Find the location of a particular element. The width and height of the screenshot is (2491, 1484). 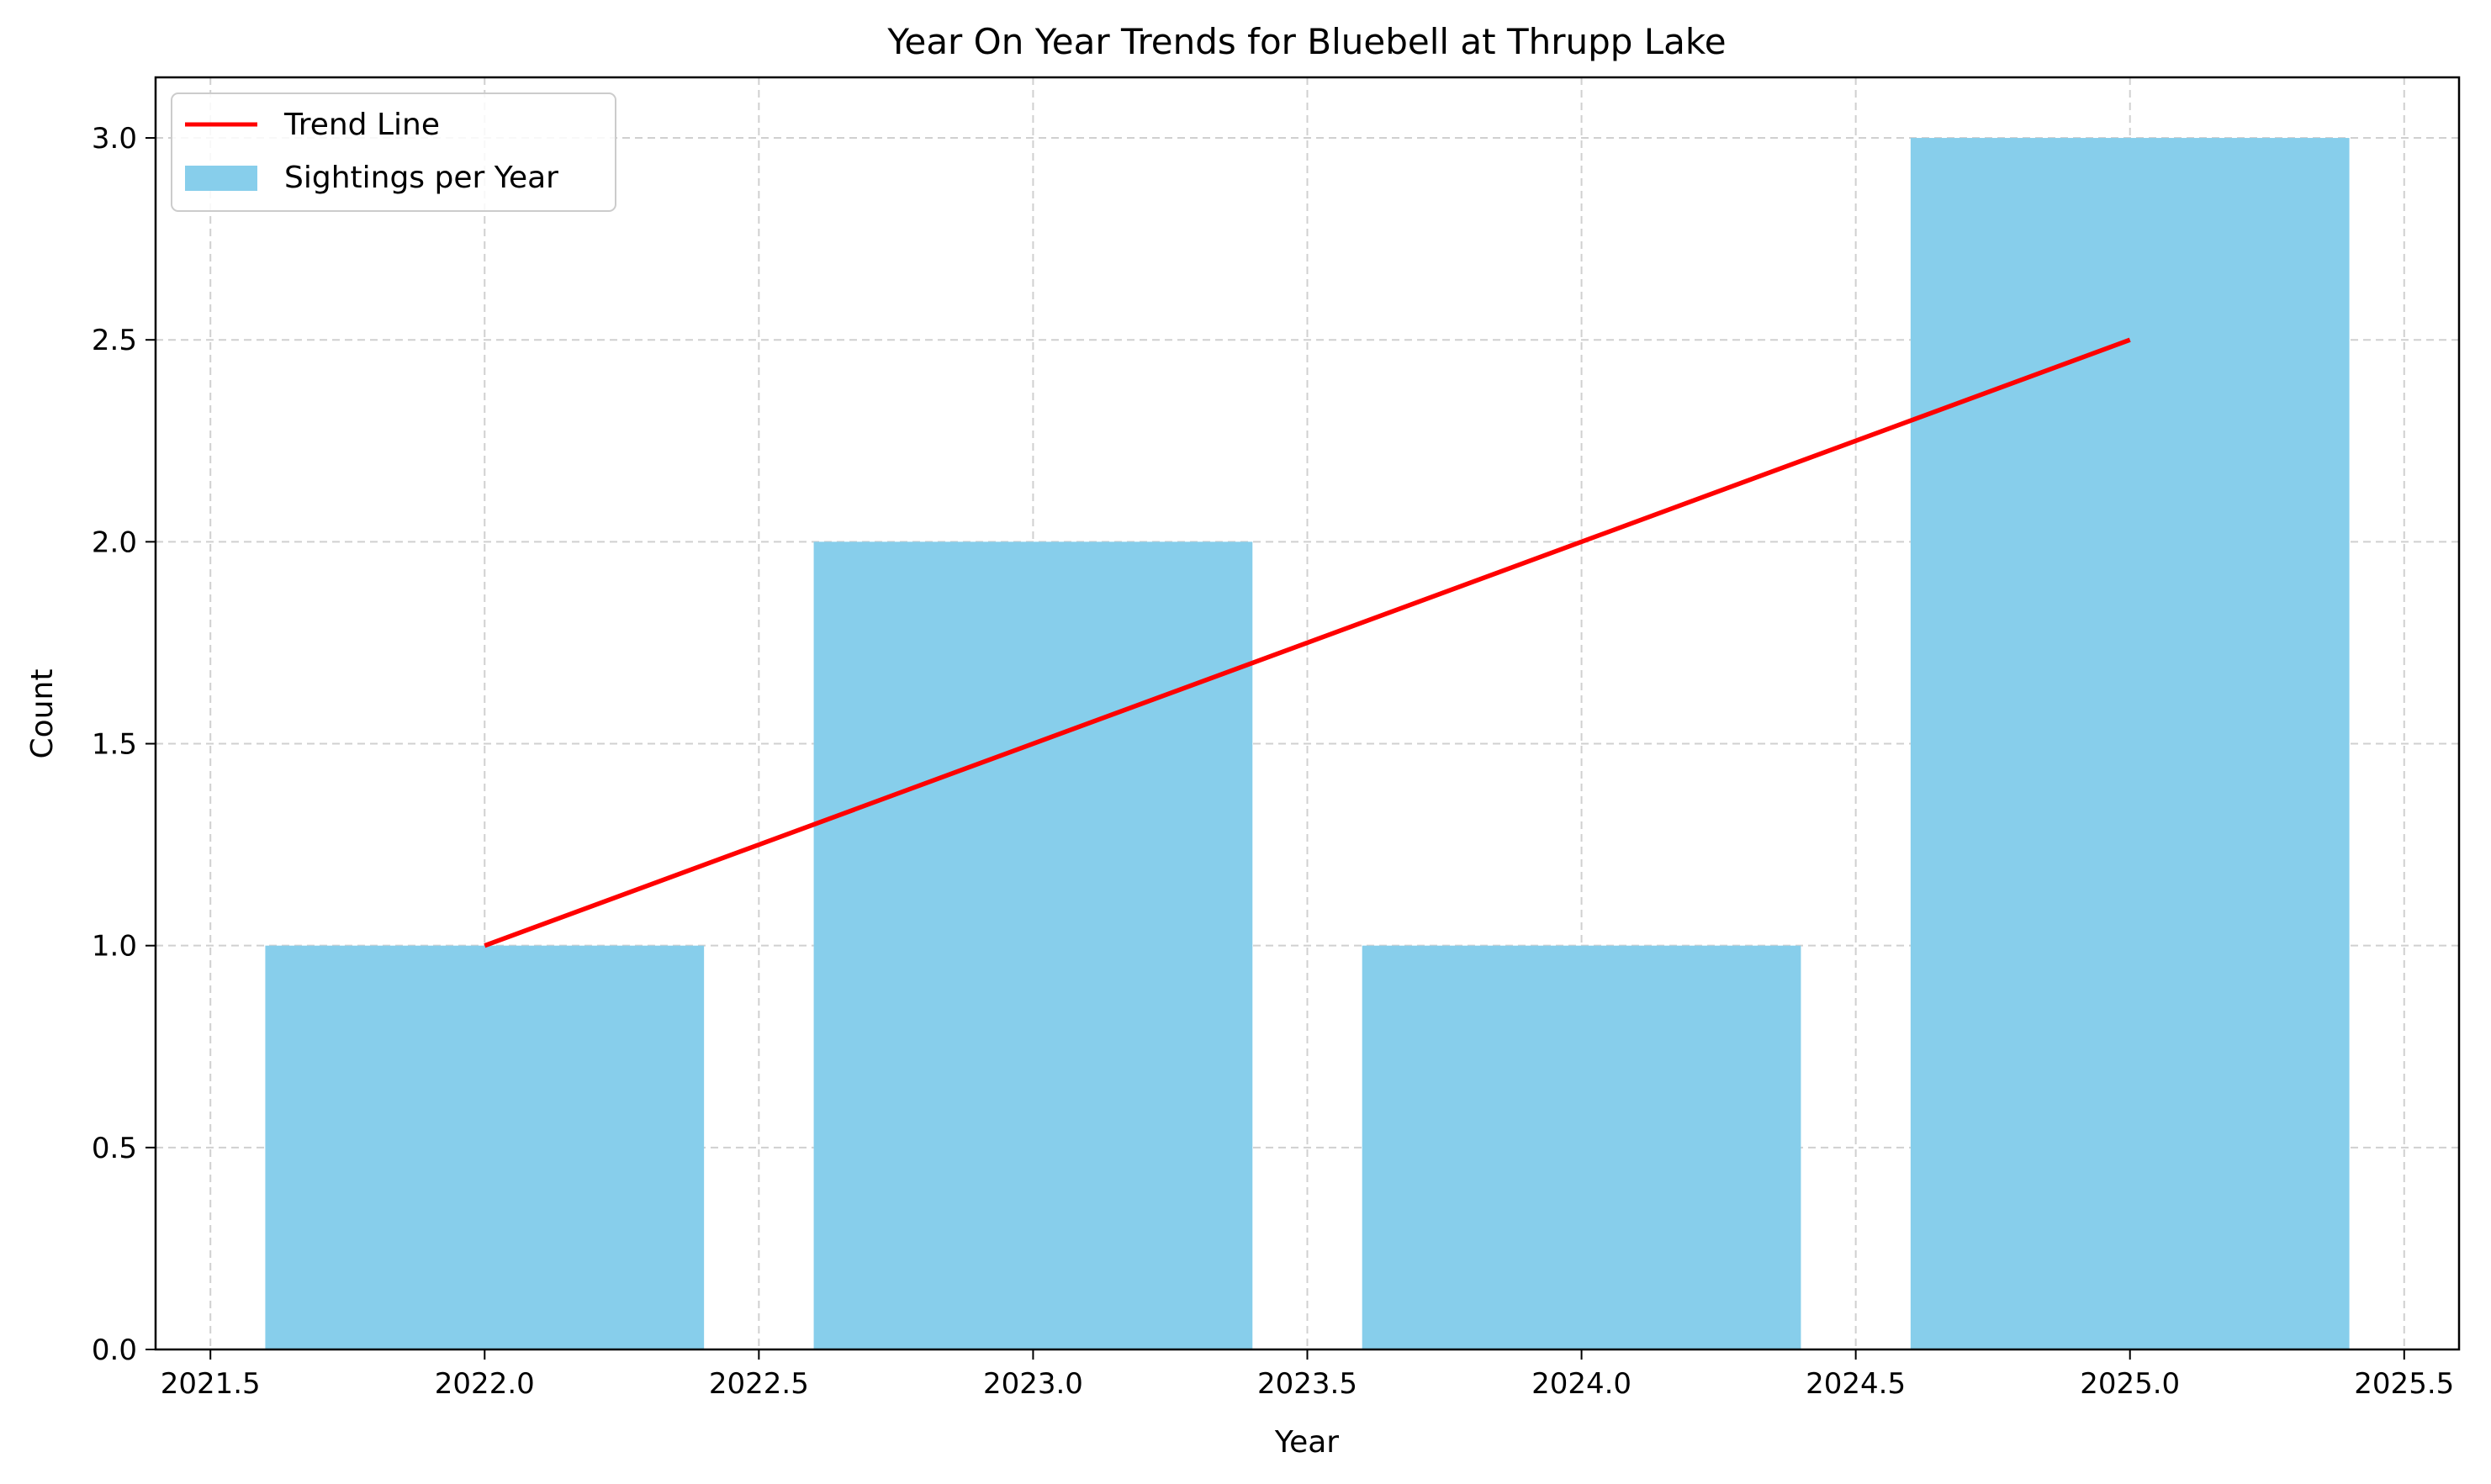

x-tick-label: 2023.0 is located at coordinates (1033, 1384).